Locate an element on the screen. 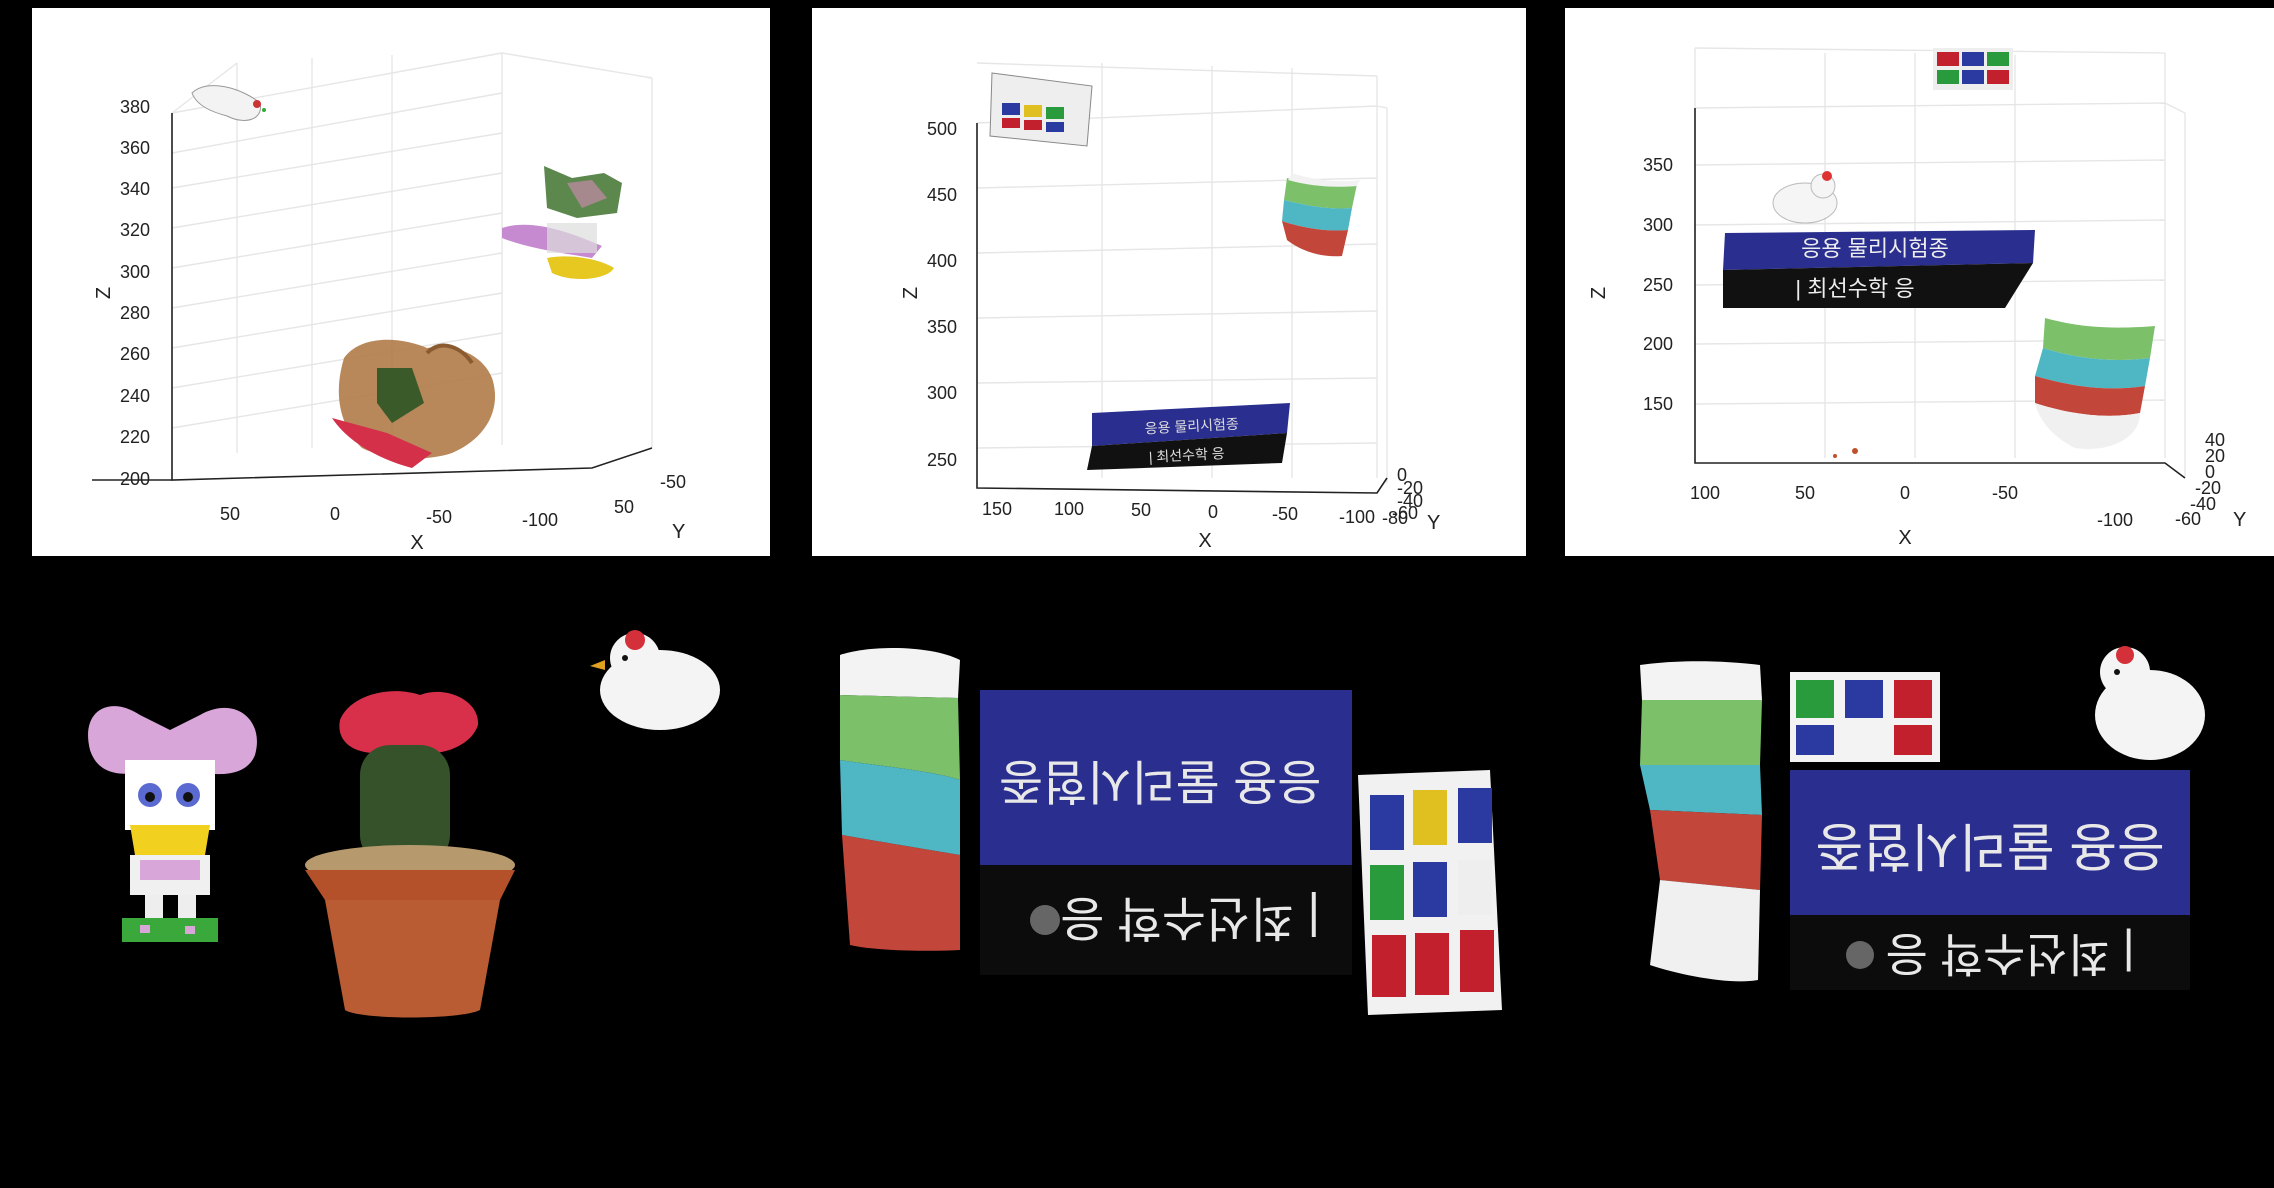  z-tick: 400 is located at coordinates (942, 261).